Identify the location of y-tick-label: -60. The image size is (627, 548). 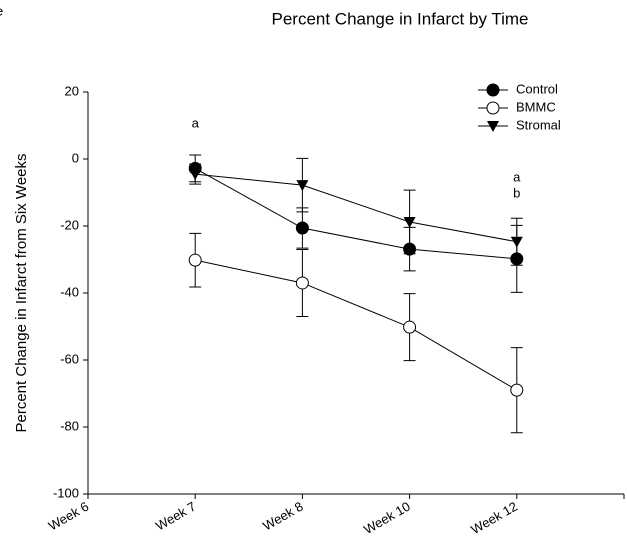
(69, 358).